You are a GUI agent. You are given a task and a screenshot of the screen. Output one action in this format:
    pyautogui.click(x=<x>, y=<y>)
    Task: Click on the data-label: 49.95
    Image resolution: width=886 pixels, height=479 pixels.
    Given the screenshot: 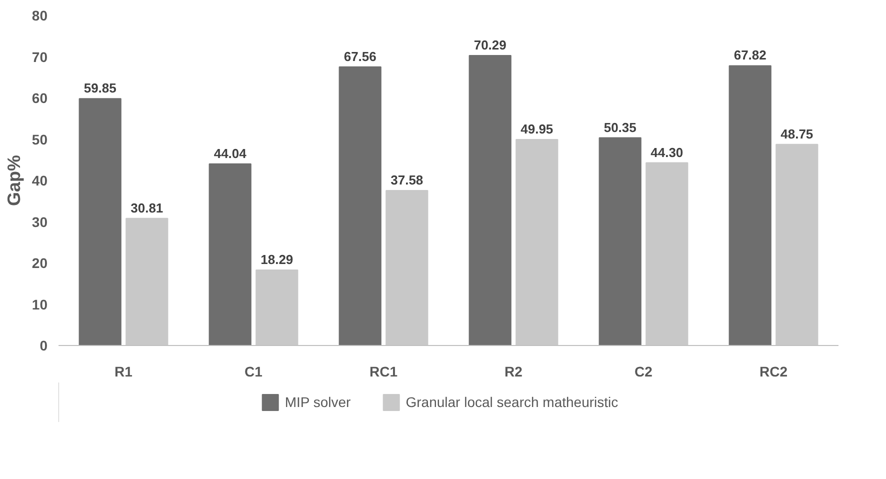 What is the action you would take?
    pyautogui.click(x=537, y=128)
    